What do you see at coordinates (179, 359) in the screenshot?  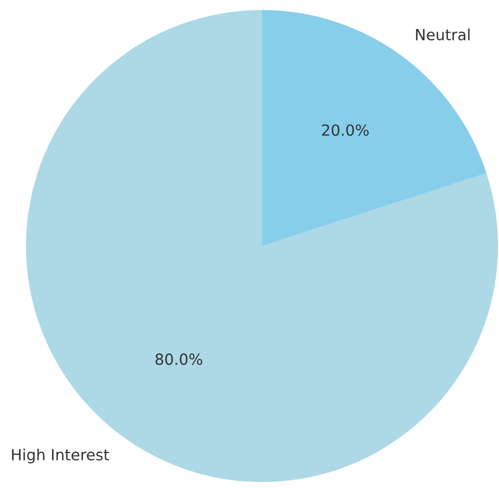 I see `data-label: 80.0%` at bounding box center [179, 359].